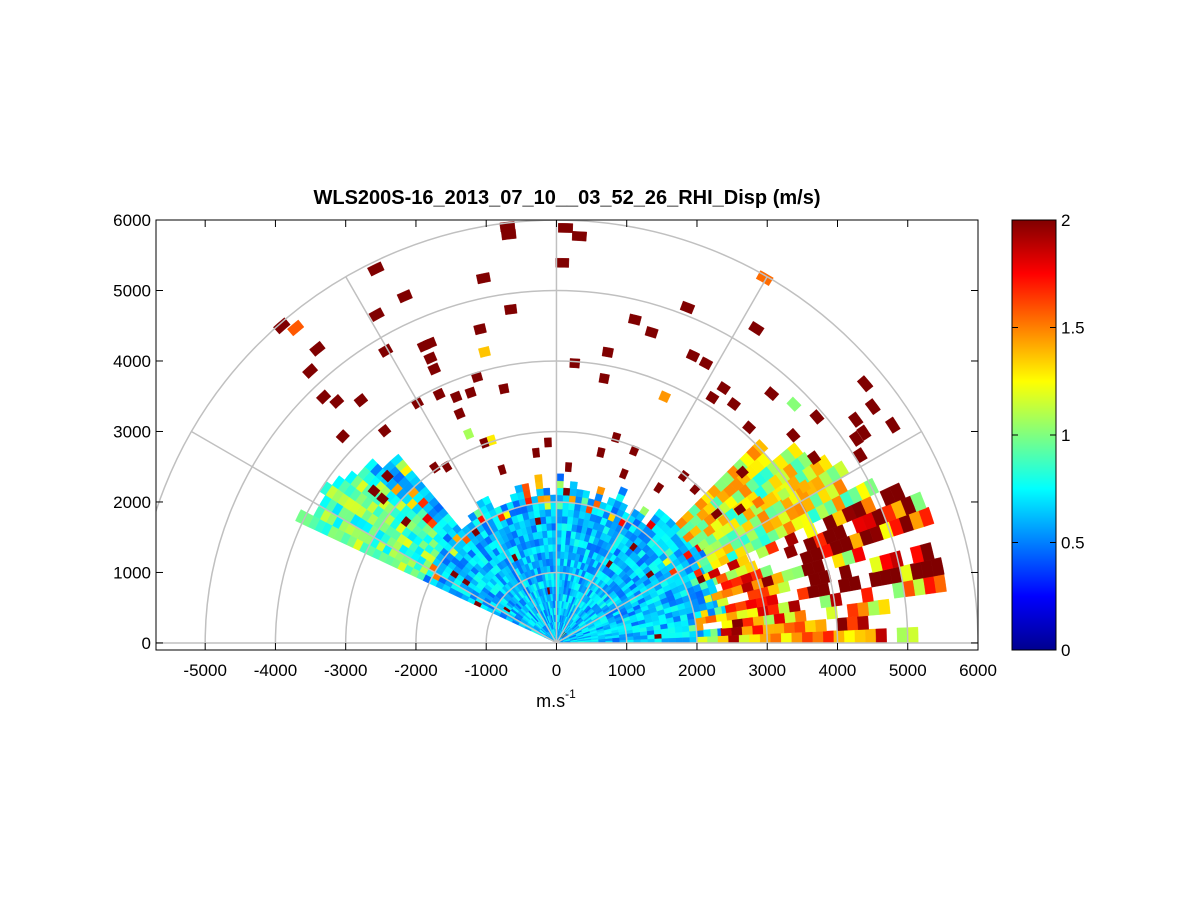 The image size is (1201, 901). What do you see at coordinates (1073, 328) in the screenshot?
I see `colorbar-tick-label: 1.5` at bounding box center [1073, 328].